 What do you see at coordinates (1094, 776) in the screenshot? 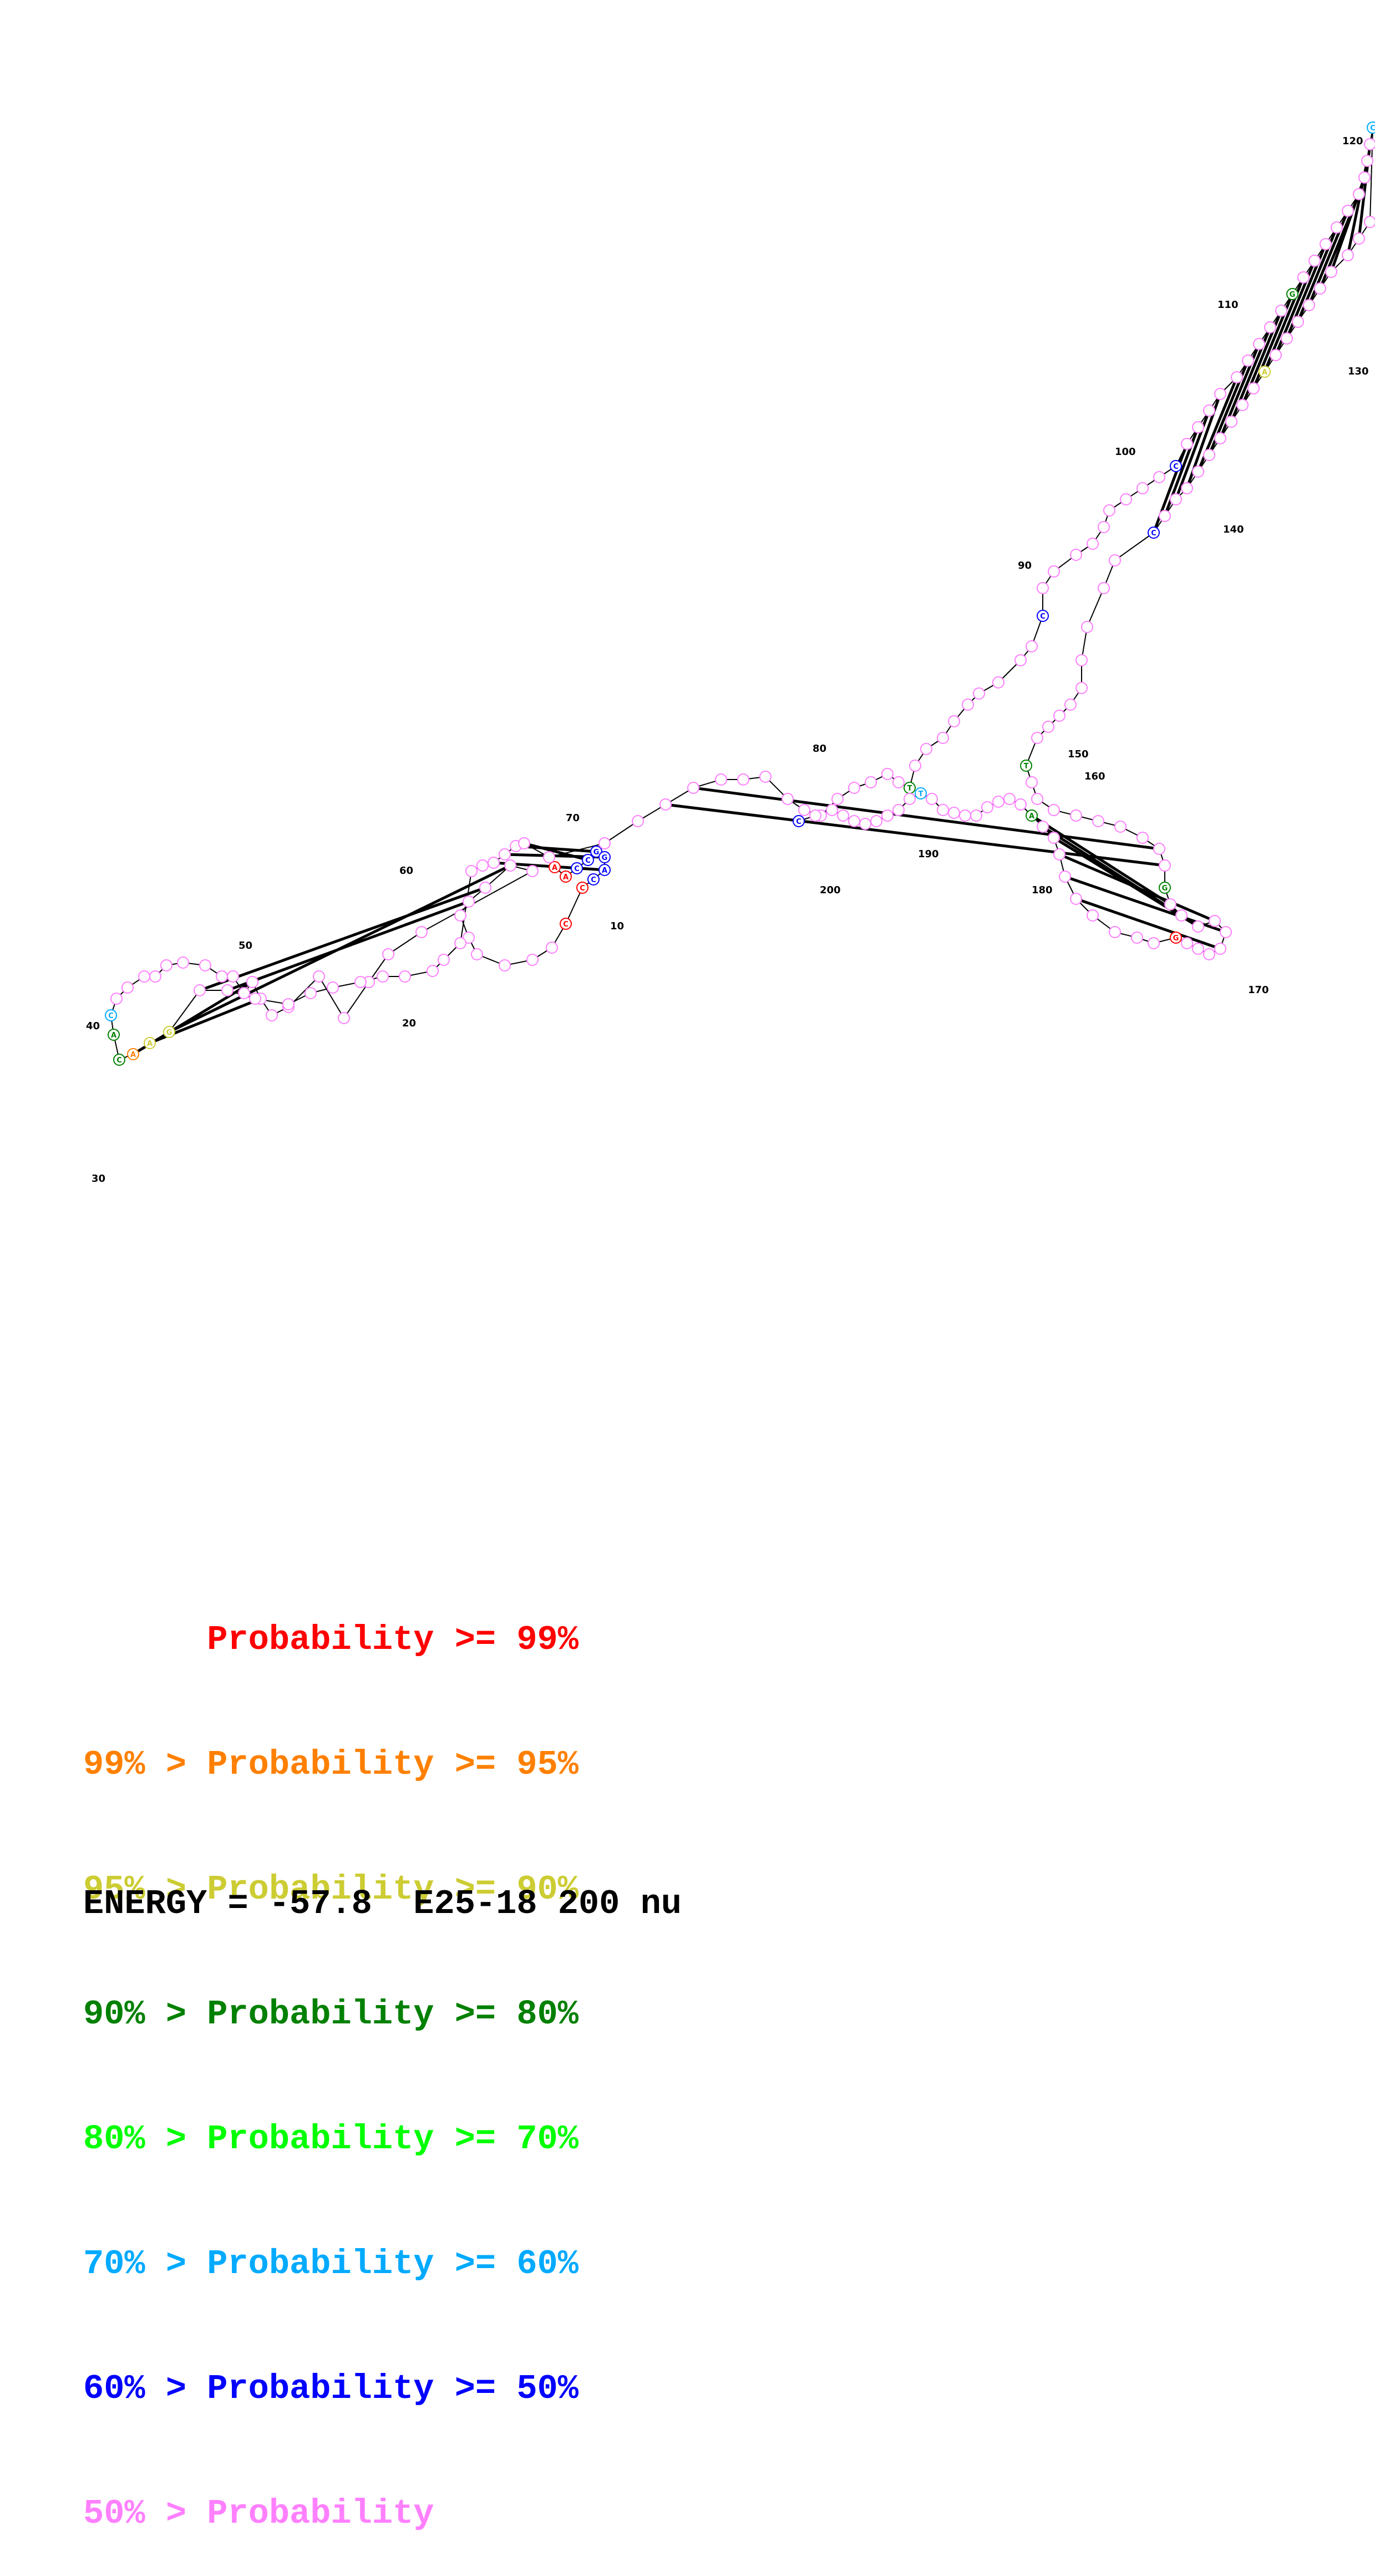
I see `position-label: 160` at bounding box center [1094, 776].